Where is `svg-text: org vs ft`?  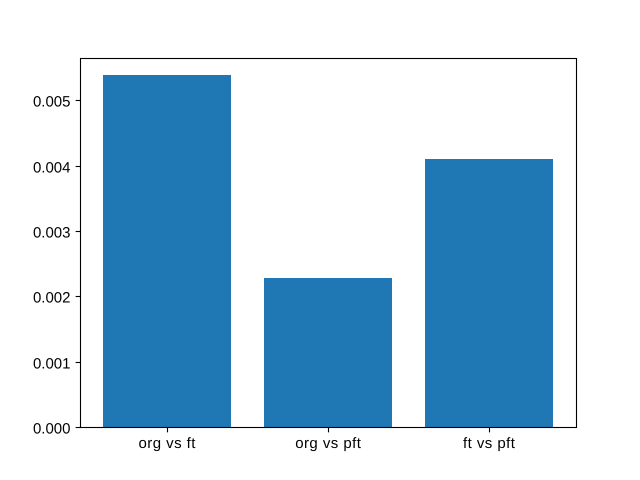 svg-text: org vs ft is located at coordinates (167, 443).